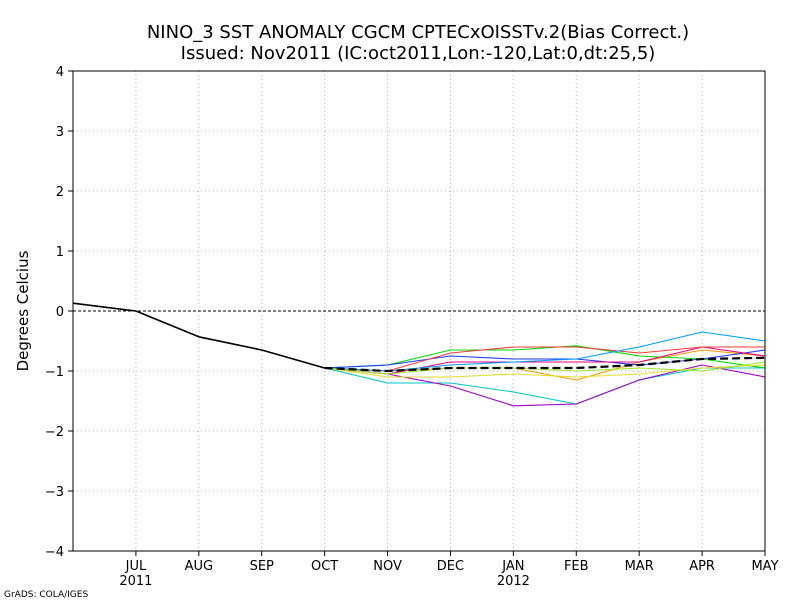 The image size is (800, 600). I want to click on y-tick-label: 2, so click(60, 192).